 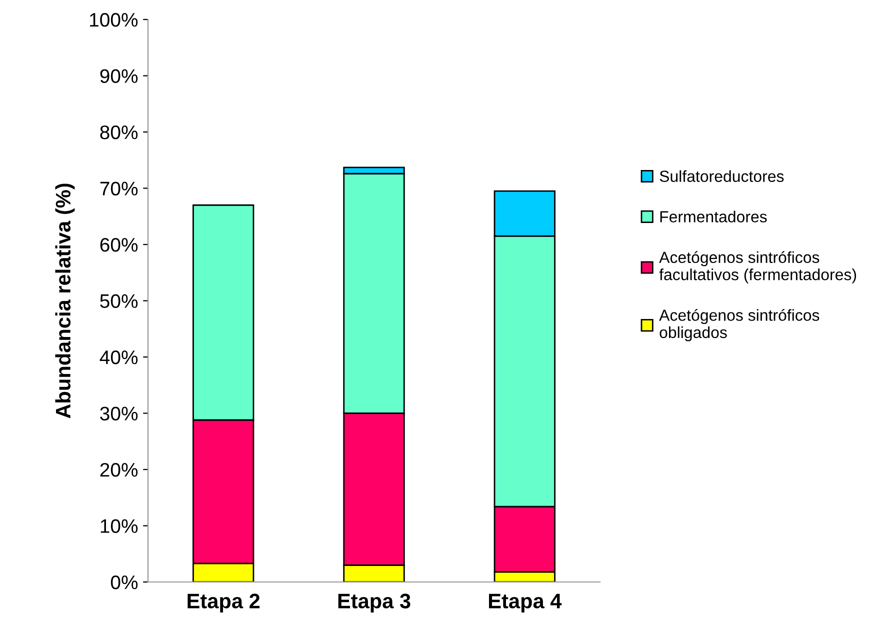 What do you see at coordinates (525, 603) in the screenshot?
I see `x-tick-label: Etapa 4` at bounding box center [525, 603].